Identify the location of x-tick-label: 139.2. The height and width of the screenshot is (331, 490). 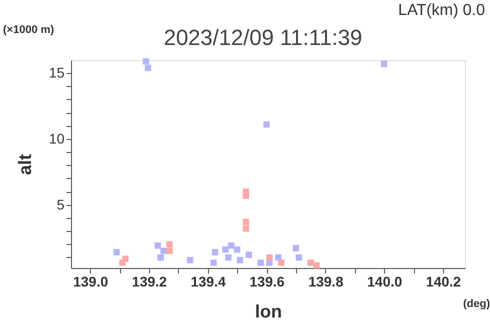
(150, 282).